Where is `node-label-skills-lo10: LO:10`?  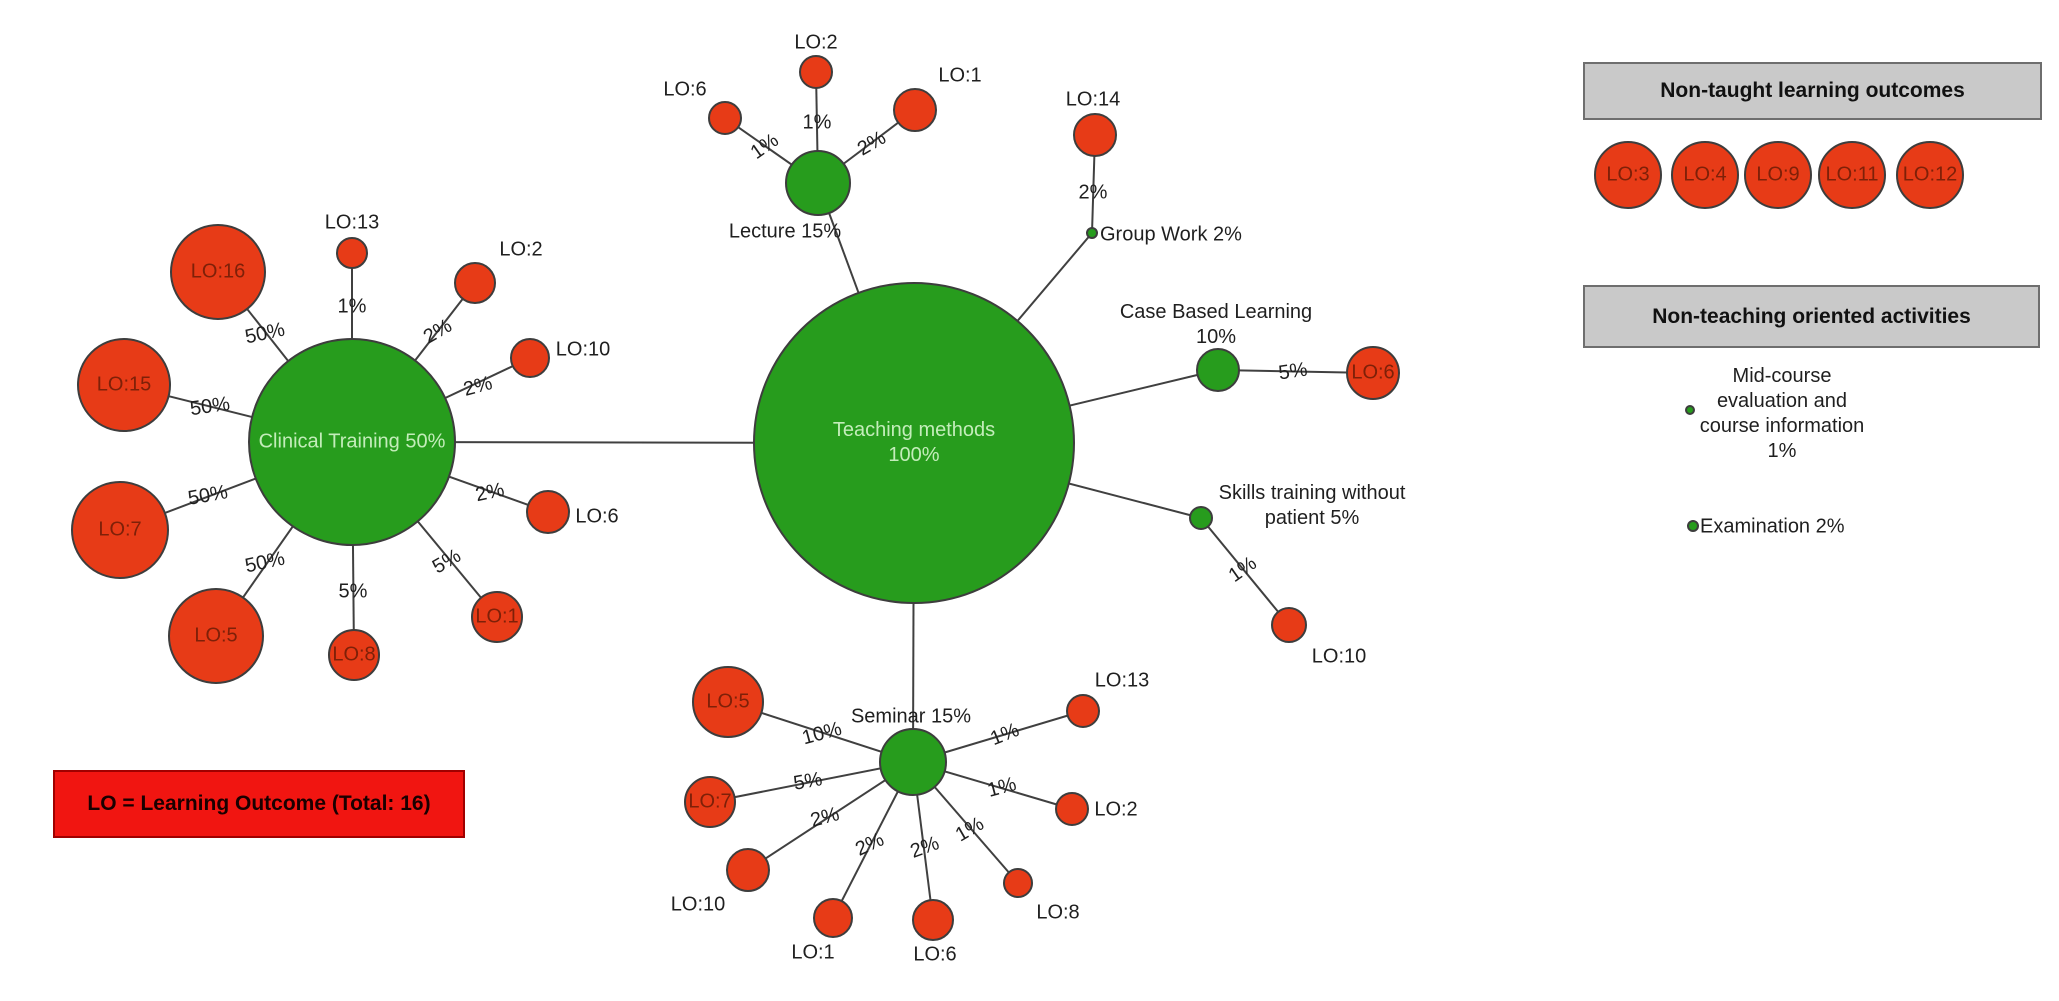
node-label-skills-lo10: LO:10 is located at coordinates (1339, 656).